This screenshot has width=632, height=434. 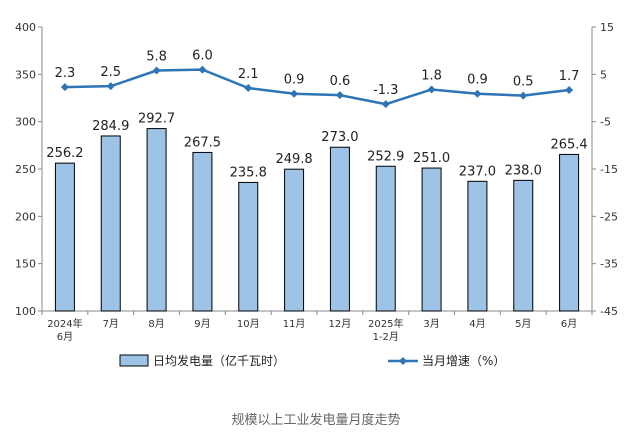 I want to click on left-tick-label: 350, so click(x=25, y=74).